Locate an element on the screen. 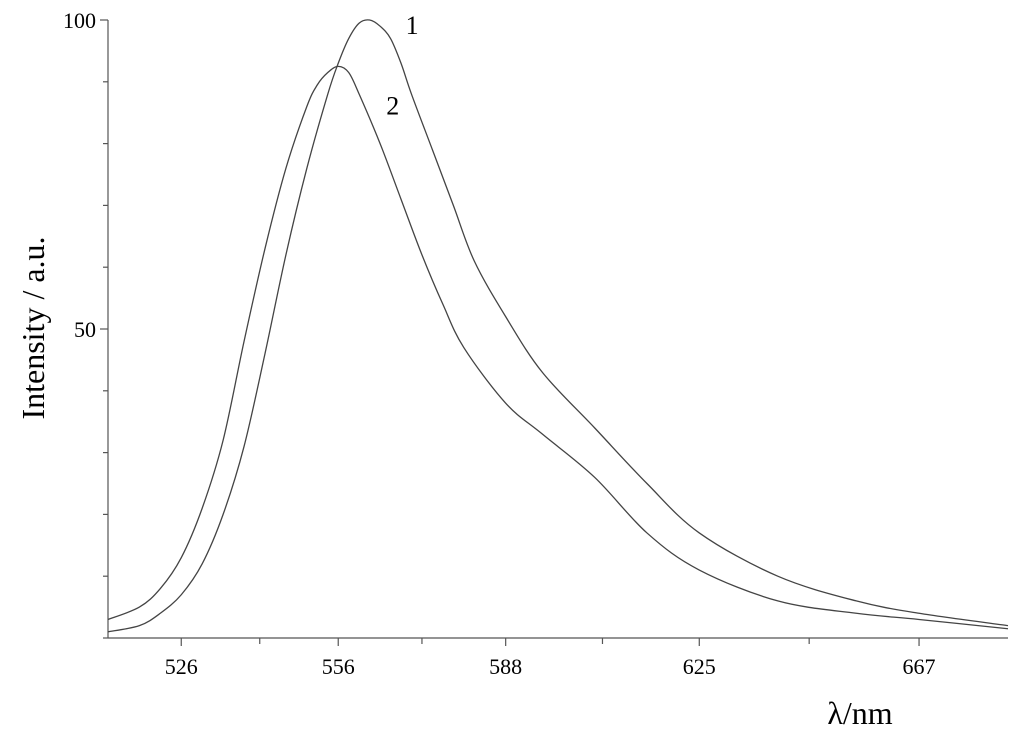  x-axis-title: λ/nm is located at coordinates (859, 713).